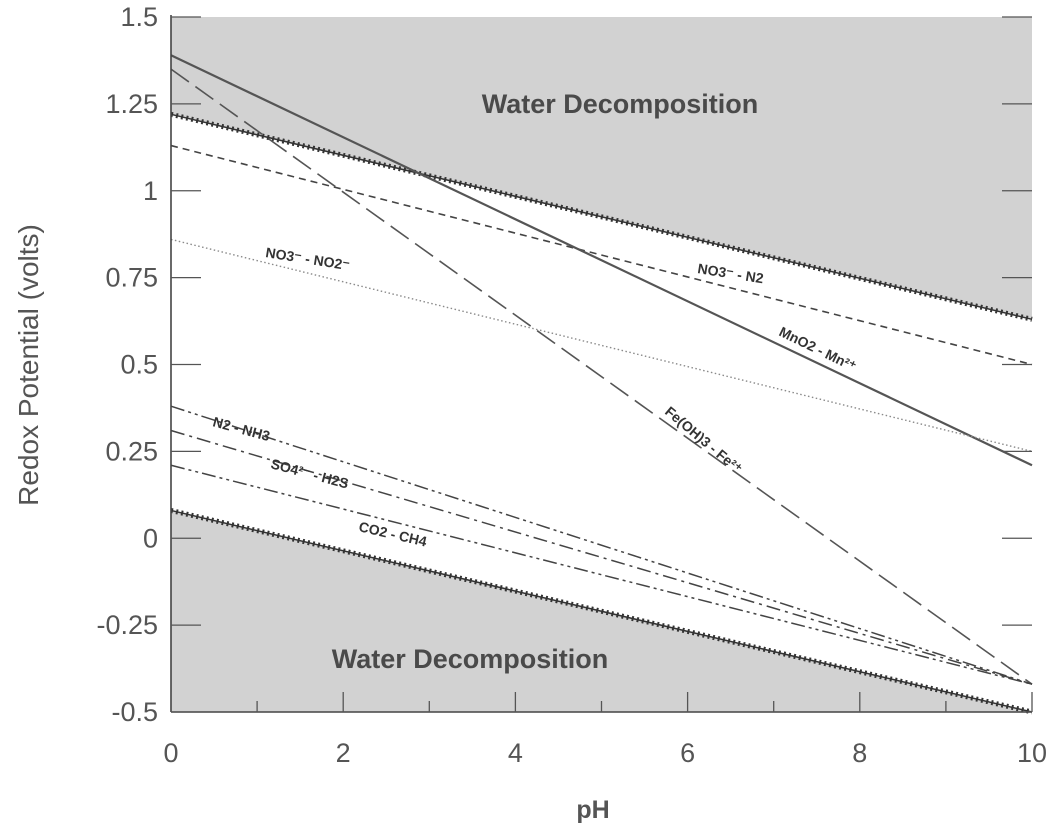  What do you see at coordinates (134, 712) in the screenshot?
I see `y-tick-label: -0.5` at bounding box center [134, 712].